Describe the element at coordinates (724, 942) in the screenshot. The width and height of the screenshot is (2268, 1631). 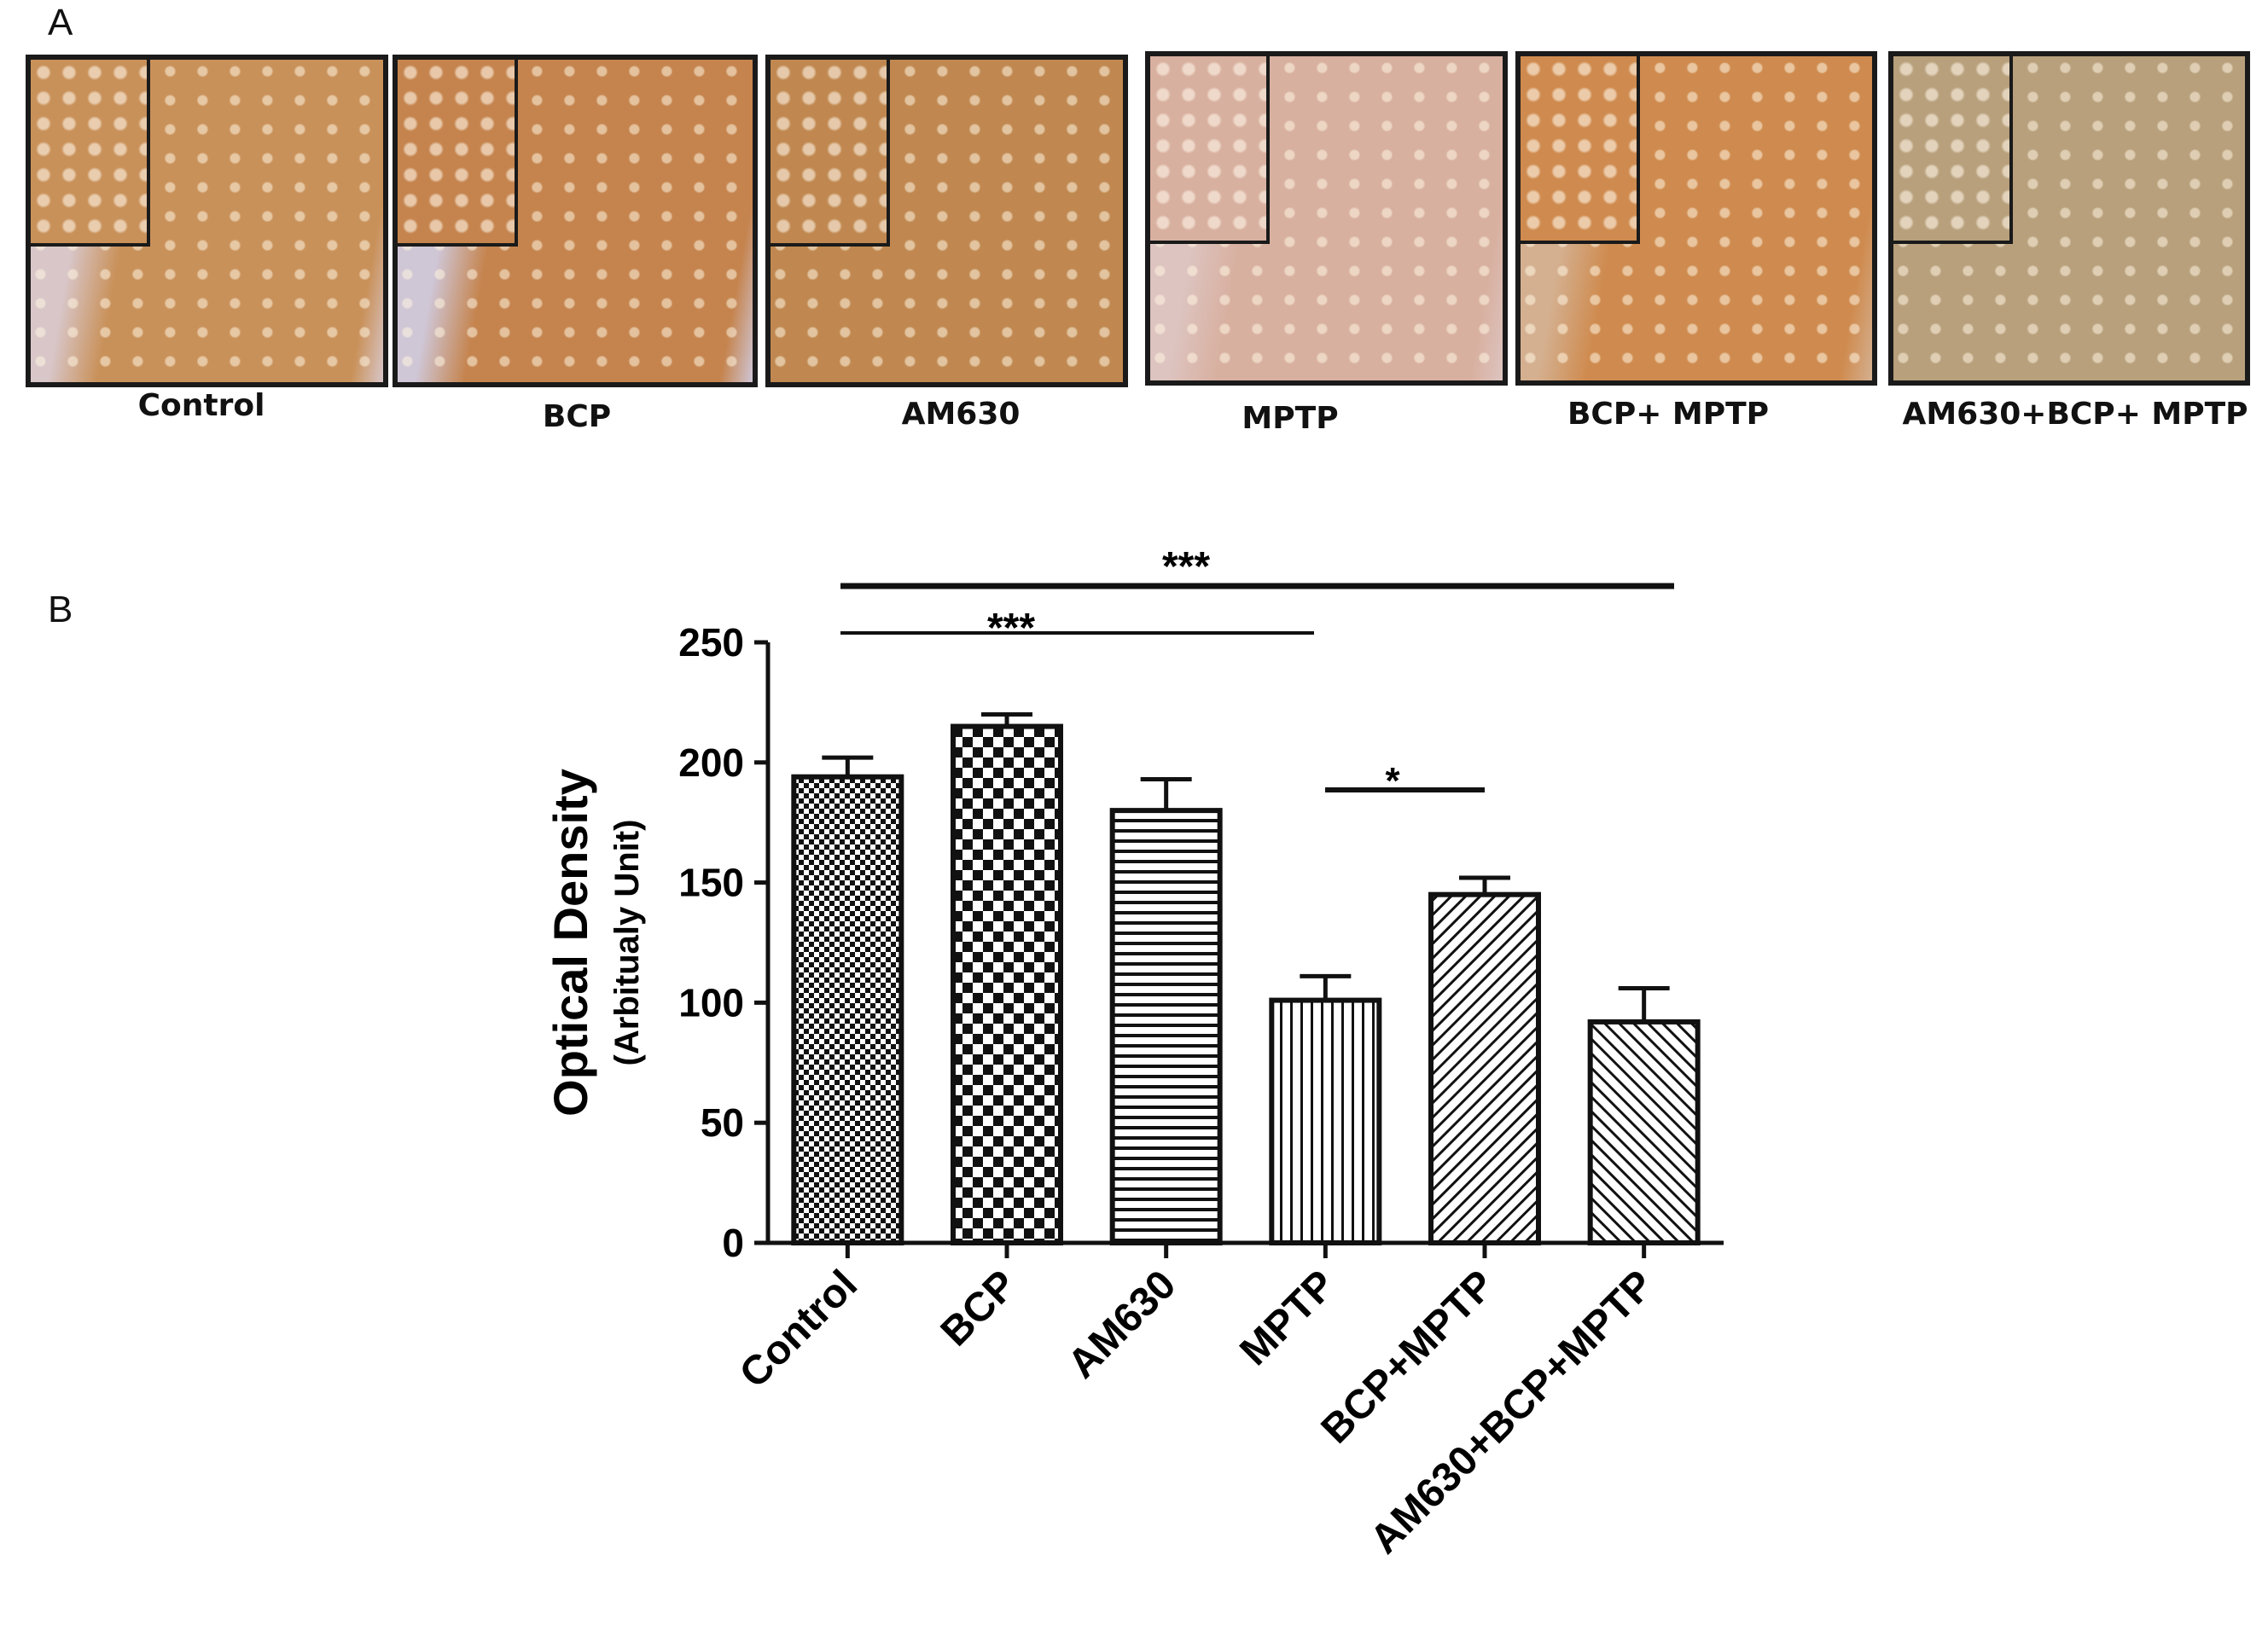
I see `y-axis: 0 50 100 150 200 250` at that location.